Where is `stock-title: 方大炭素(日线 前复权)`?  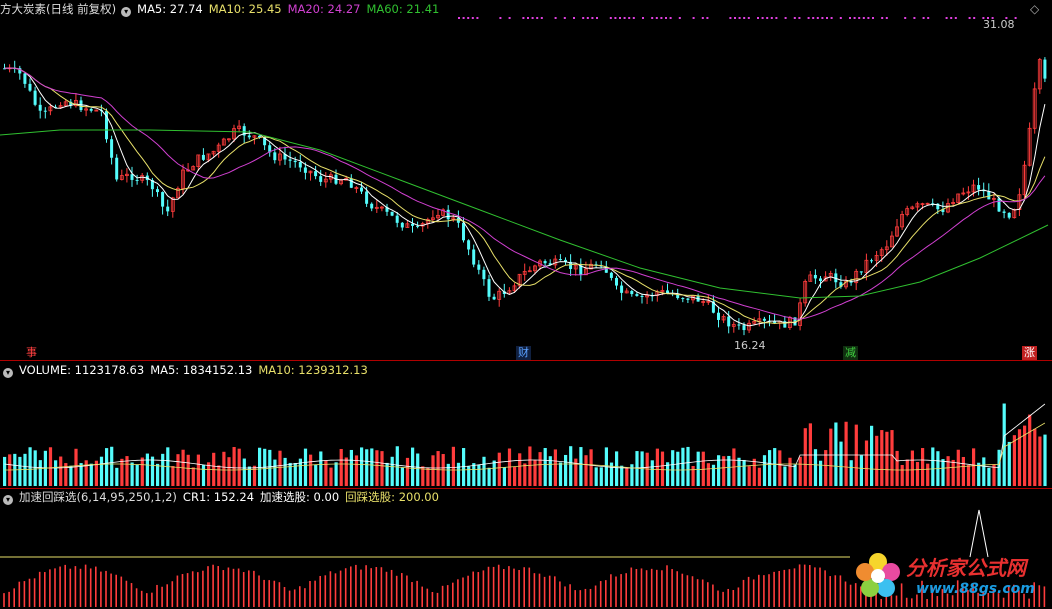
stock-title: 方大炭素(日线 前复权) is located at coordinates (58, 9).